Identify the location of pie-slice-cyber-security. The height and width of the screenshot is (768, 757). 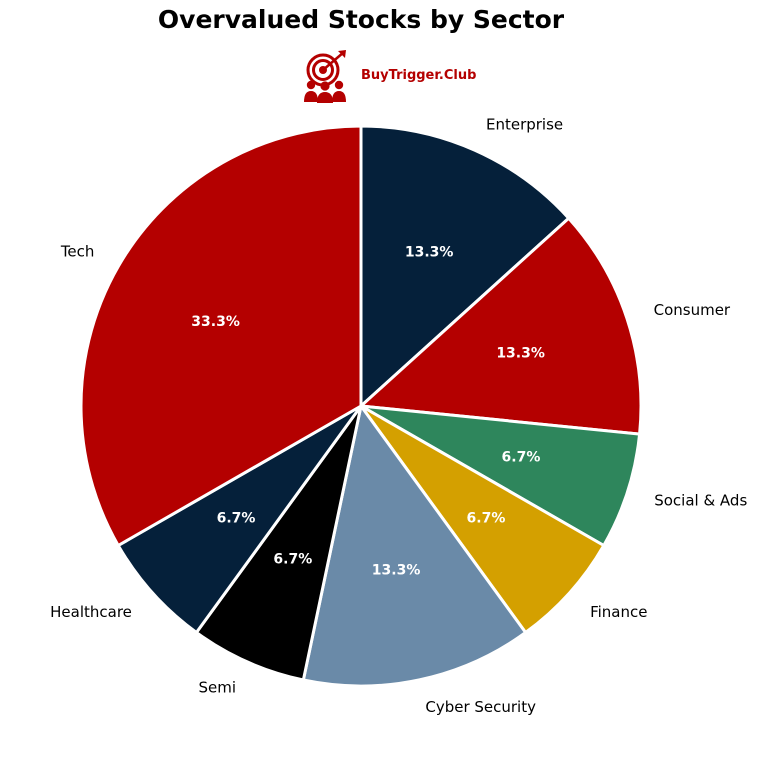
(414, 546).